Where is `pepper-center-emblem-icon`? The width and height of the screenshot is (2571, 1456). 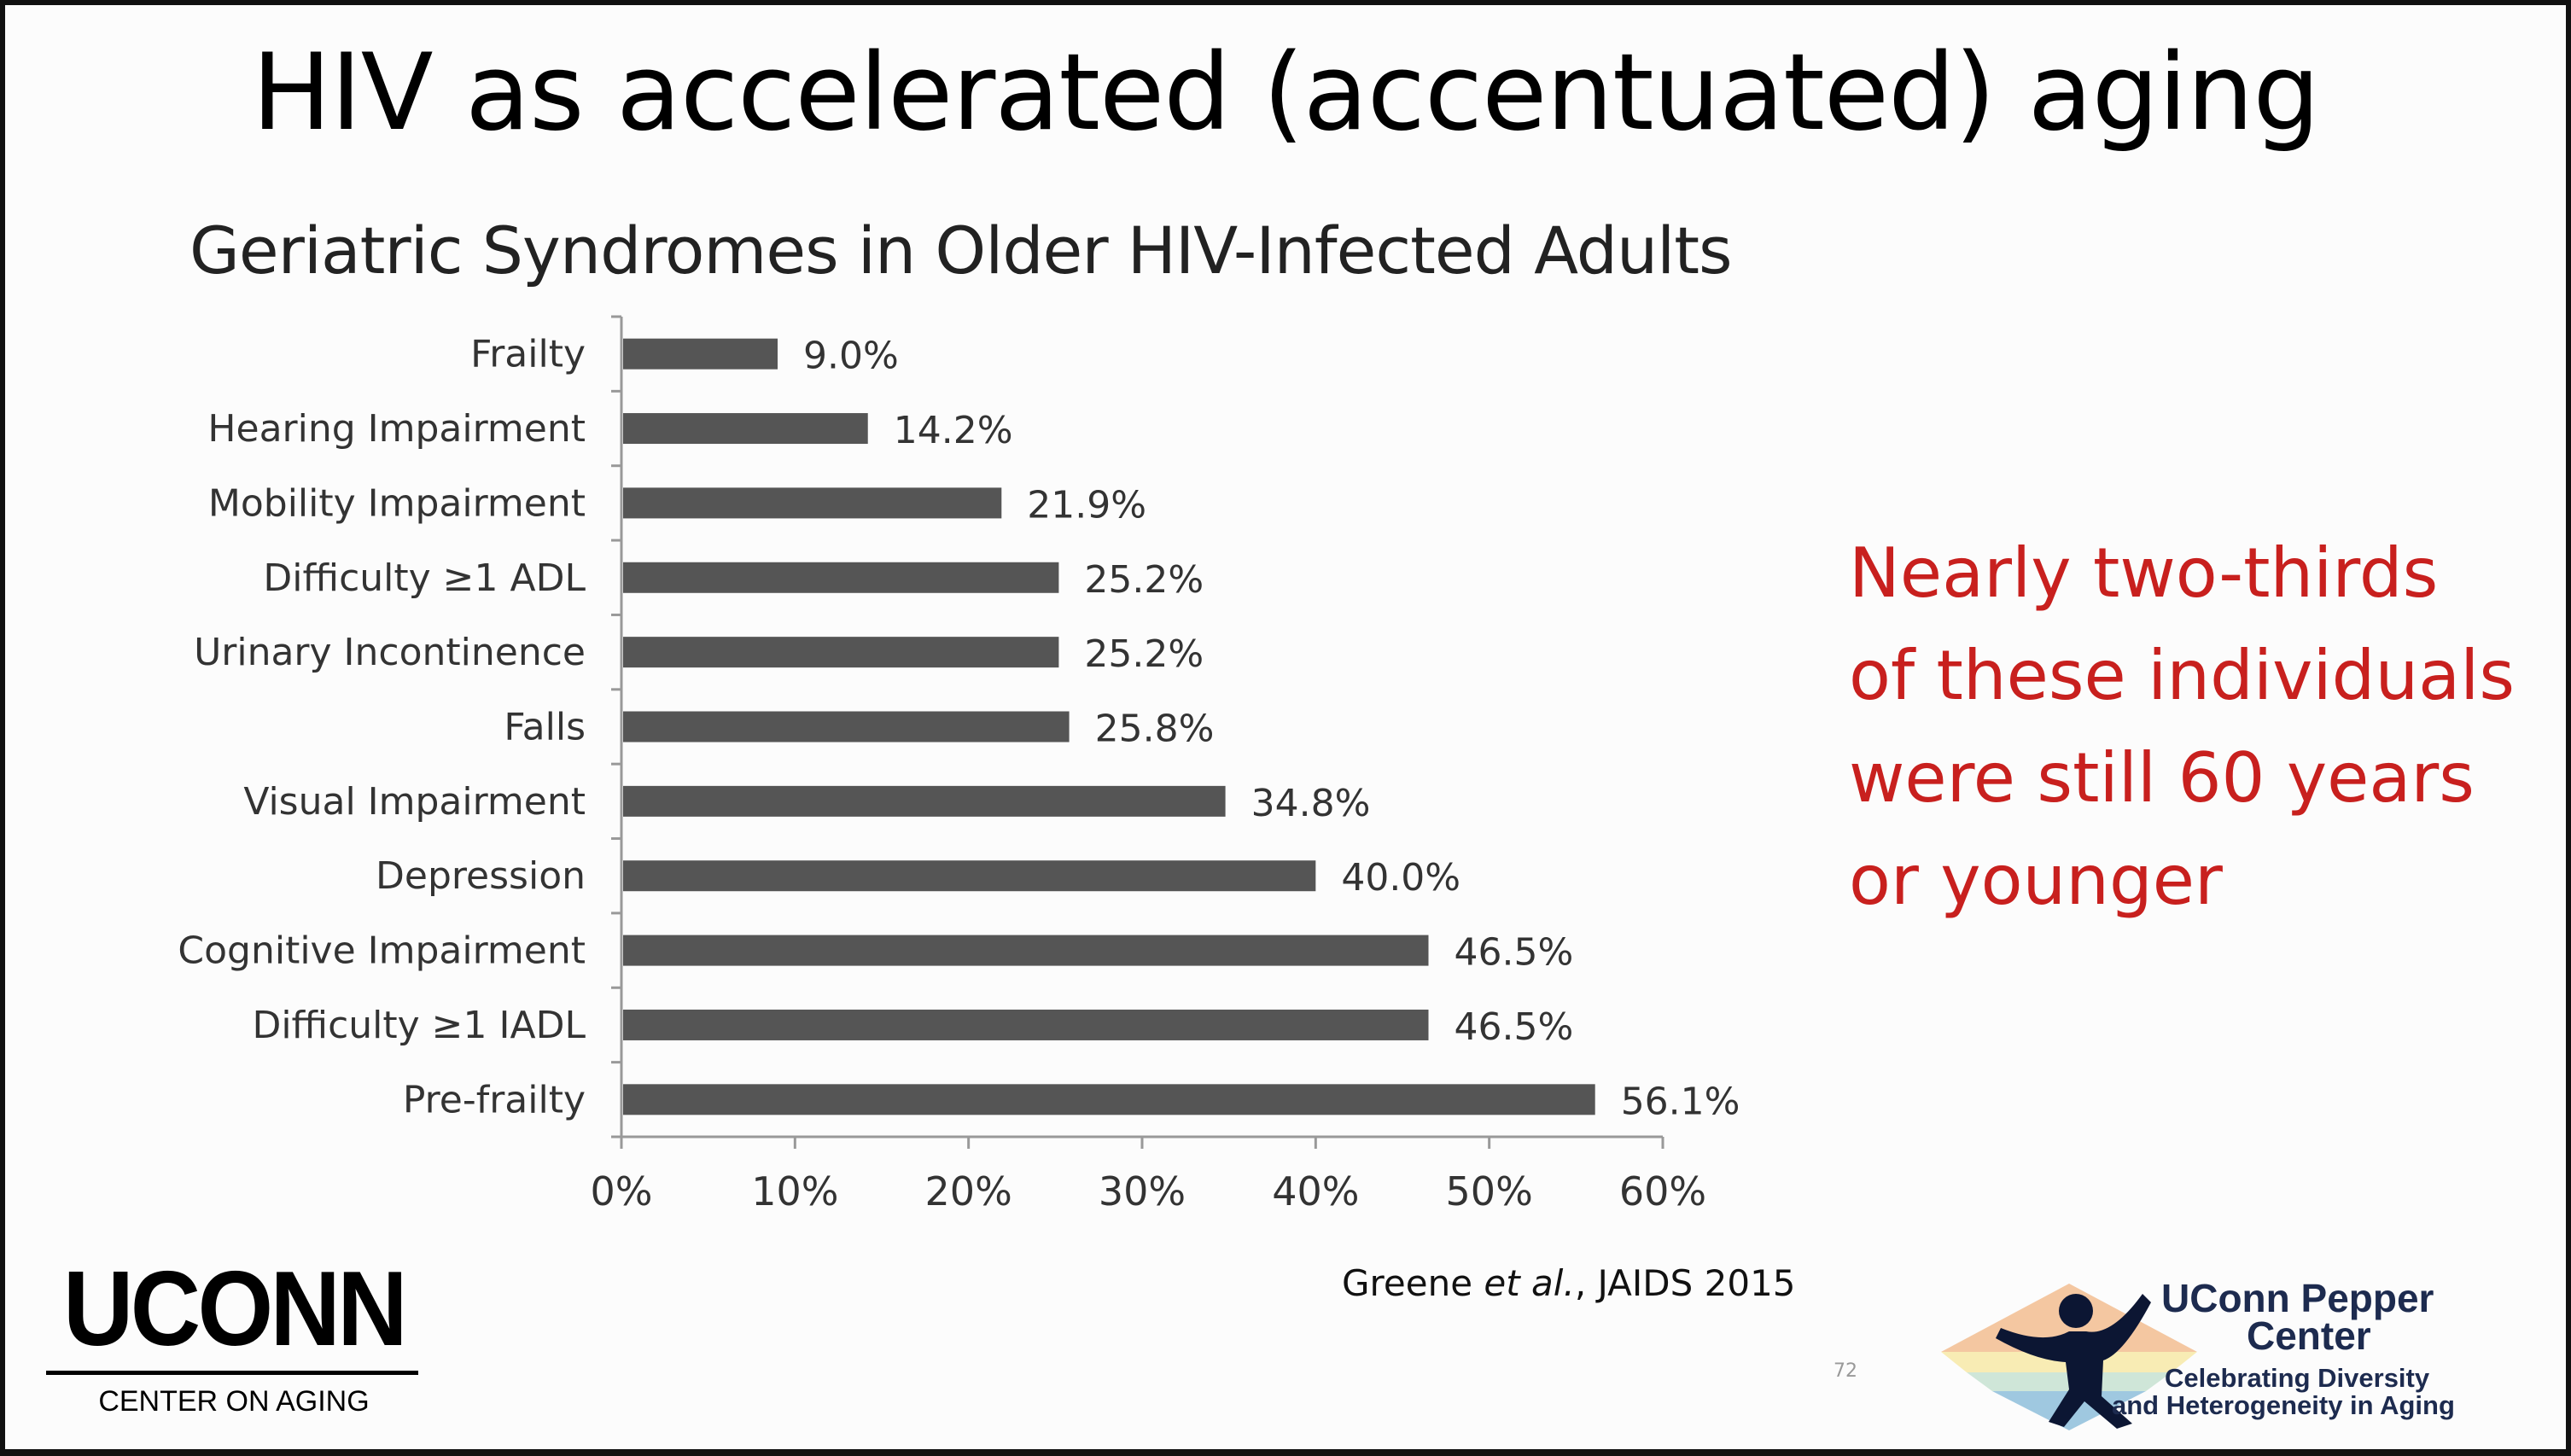 pepper-center-emblem-icon is located at coordinates (2069, 1357).